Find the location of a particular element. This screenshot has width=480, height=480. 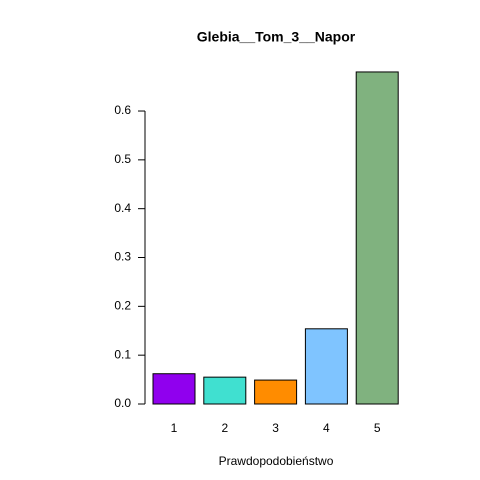

x-tick-label: 4 is located at coordinates (326, 428).